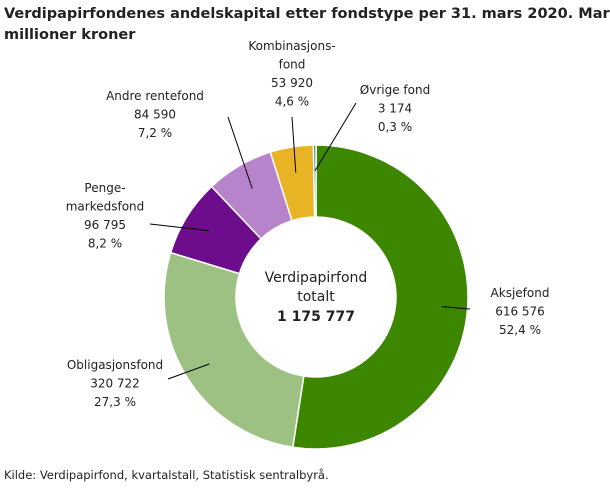 The height and width of the screenshot is (488, 610). Describe the element at coordinates (395, 127) in the screenshot. I see `percent-label: 0,3 %` at that location.